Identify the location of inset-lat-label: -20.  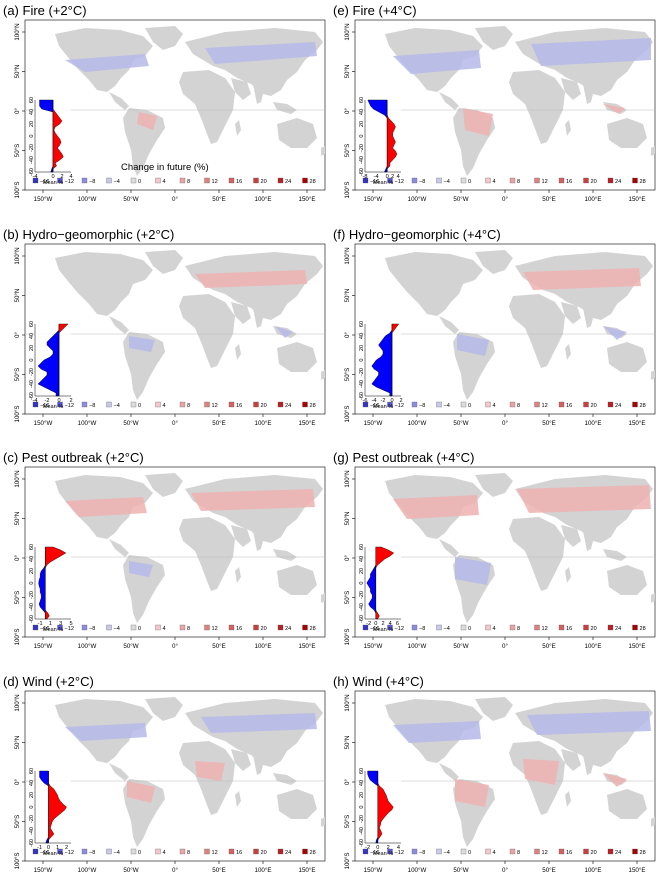
(362, 372).